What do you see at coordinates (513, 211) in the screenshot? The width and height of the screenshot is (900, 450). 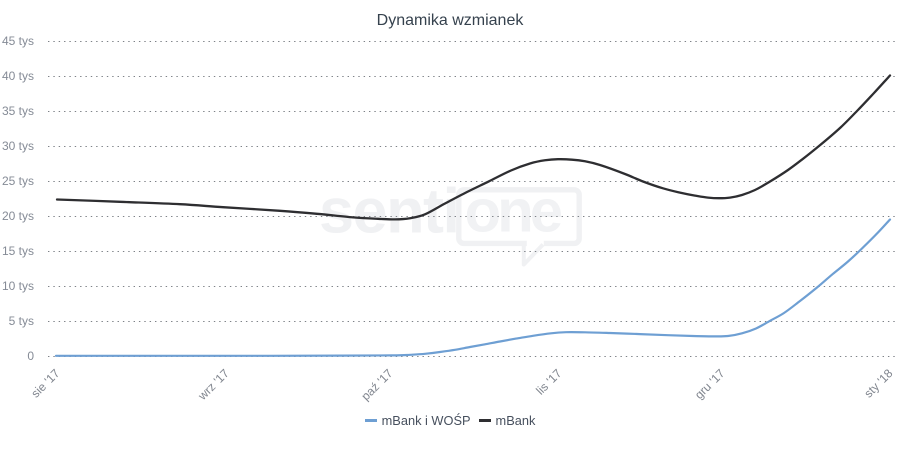 I see `svg-text: one` at bounding box center [513, 211].